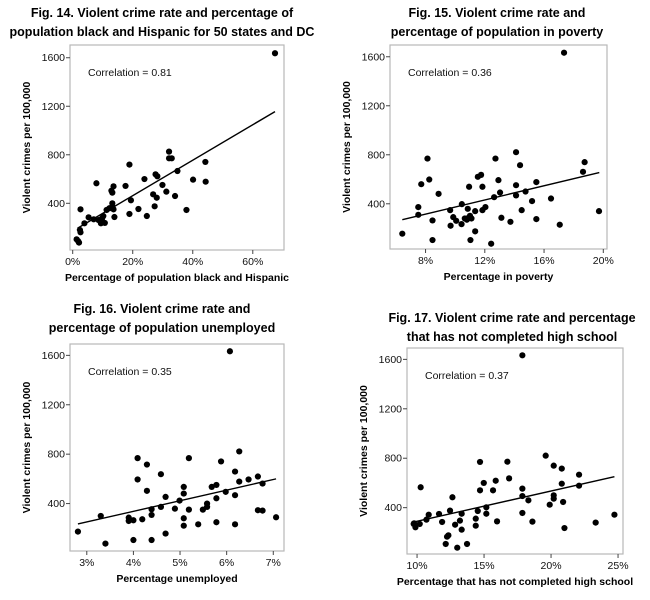 The height and width of the screenshot is (600, 650). Describe the element at coordinates (192, 262) in the screenshot. I see `x-tick-label: 40%` at that location.